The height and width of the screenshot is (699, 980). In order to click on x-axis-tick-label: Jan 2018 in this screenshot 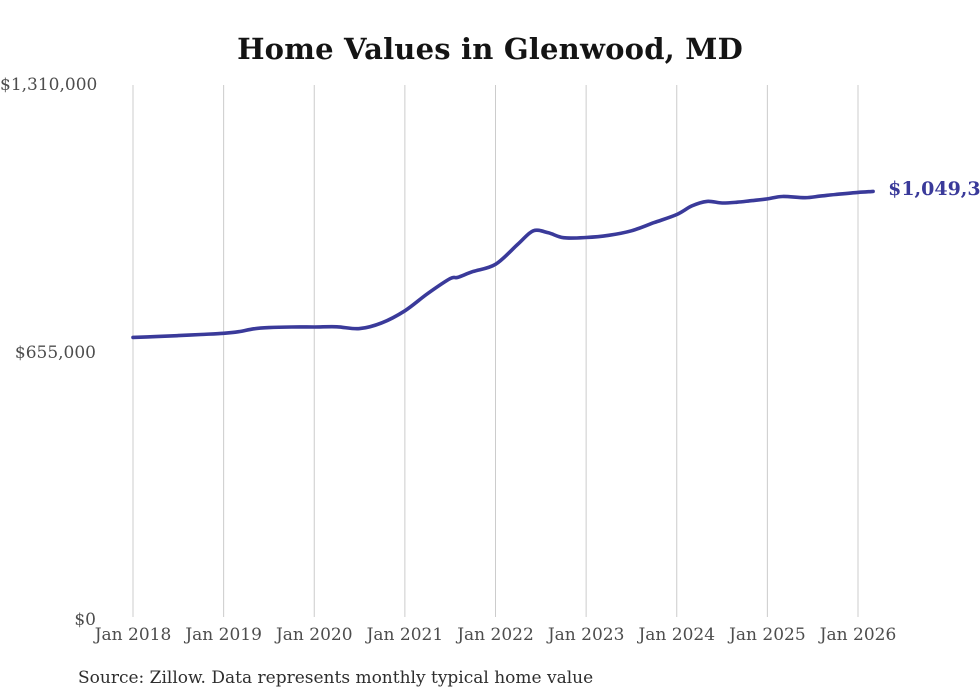, I will do `click(133, 635)`.